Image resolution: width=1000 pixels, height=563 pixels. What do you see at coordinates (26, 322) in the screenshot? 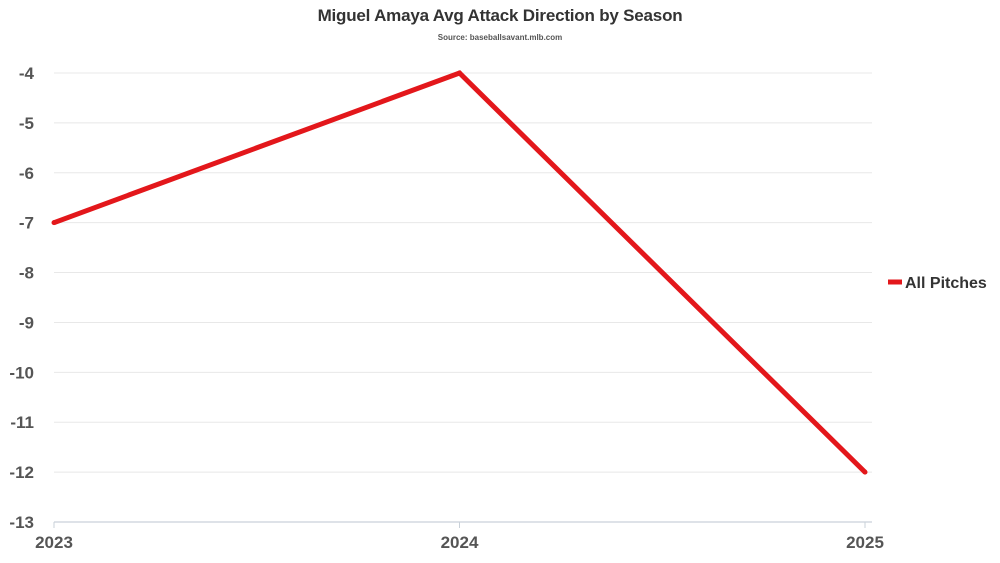
I see `y-tick-label: -9` at bounding box center [26, 322].